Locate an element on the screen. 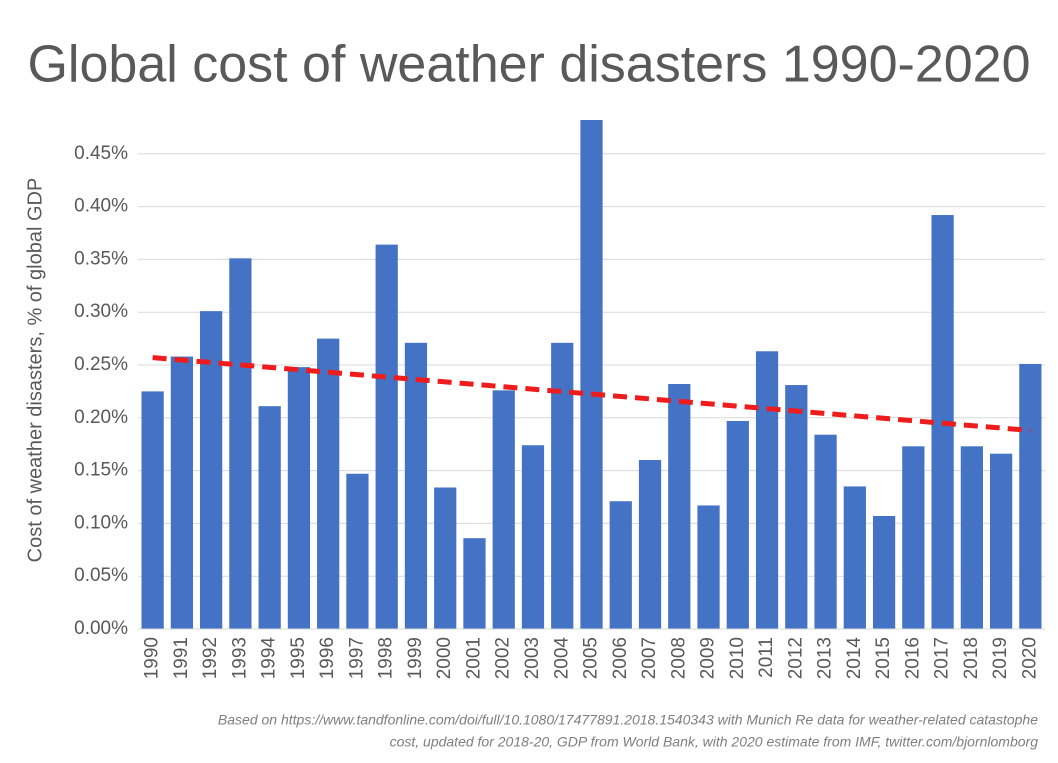  x-tick-label: 2018 is located at coordinates (971, 658).